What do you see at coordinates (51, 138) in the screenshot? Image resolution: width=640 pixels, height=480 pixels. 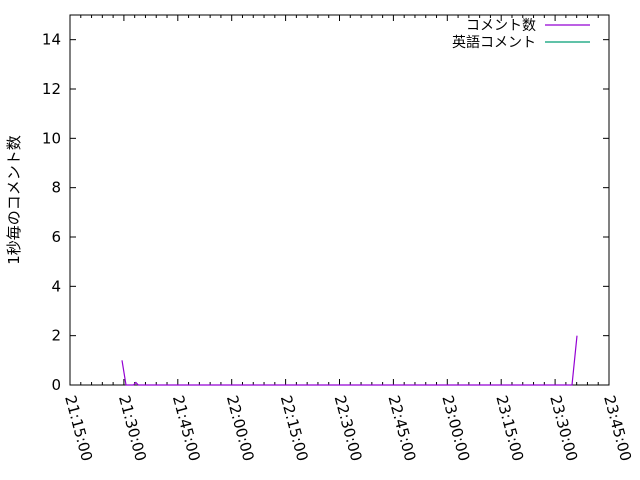 I see `y-tick-label: 10` at bounding box center [51, 138].